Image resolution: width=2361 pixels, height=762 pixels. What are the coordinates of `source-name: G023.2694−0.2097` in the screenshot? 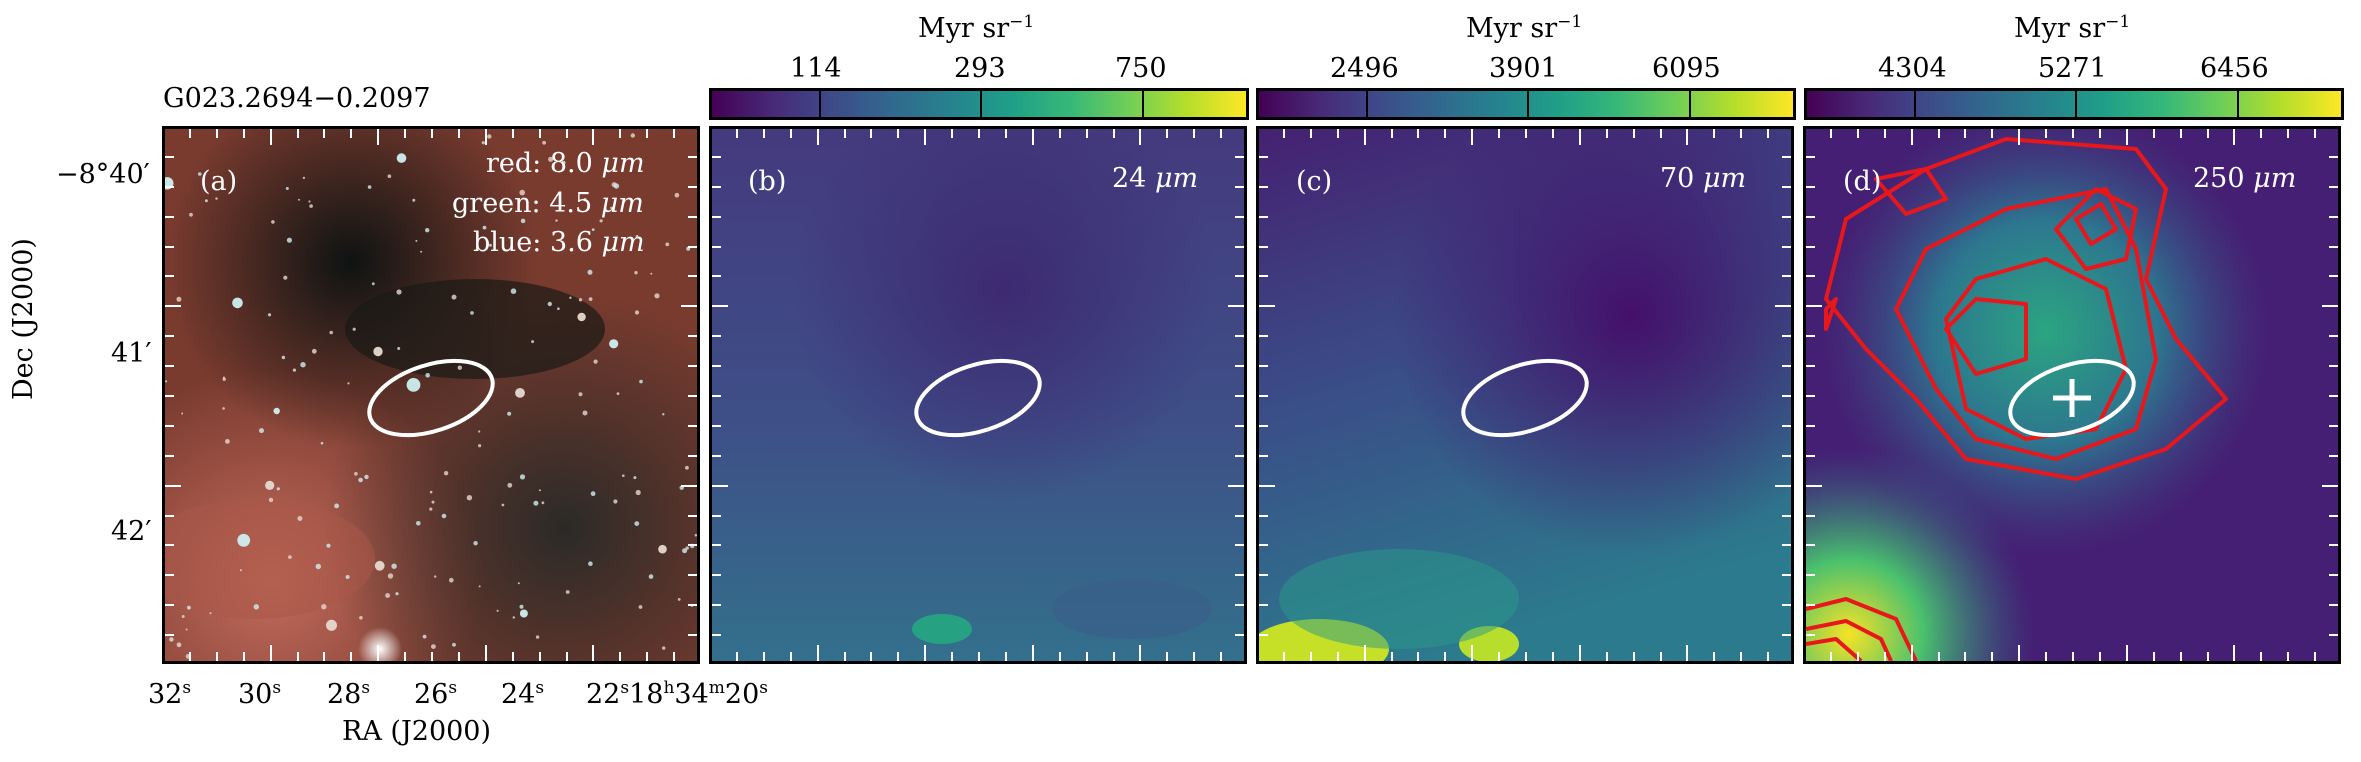 It's located at (297, 98).